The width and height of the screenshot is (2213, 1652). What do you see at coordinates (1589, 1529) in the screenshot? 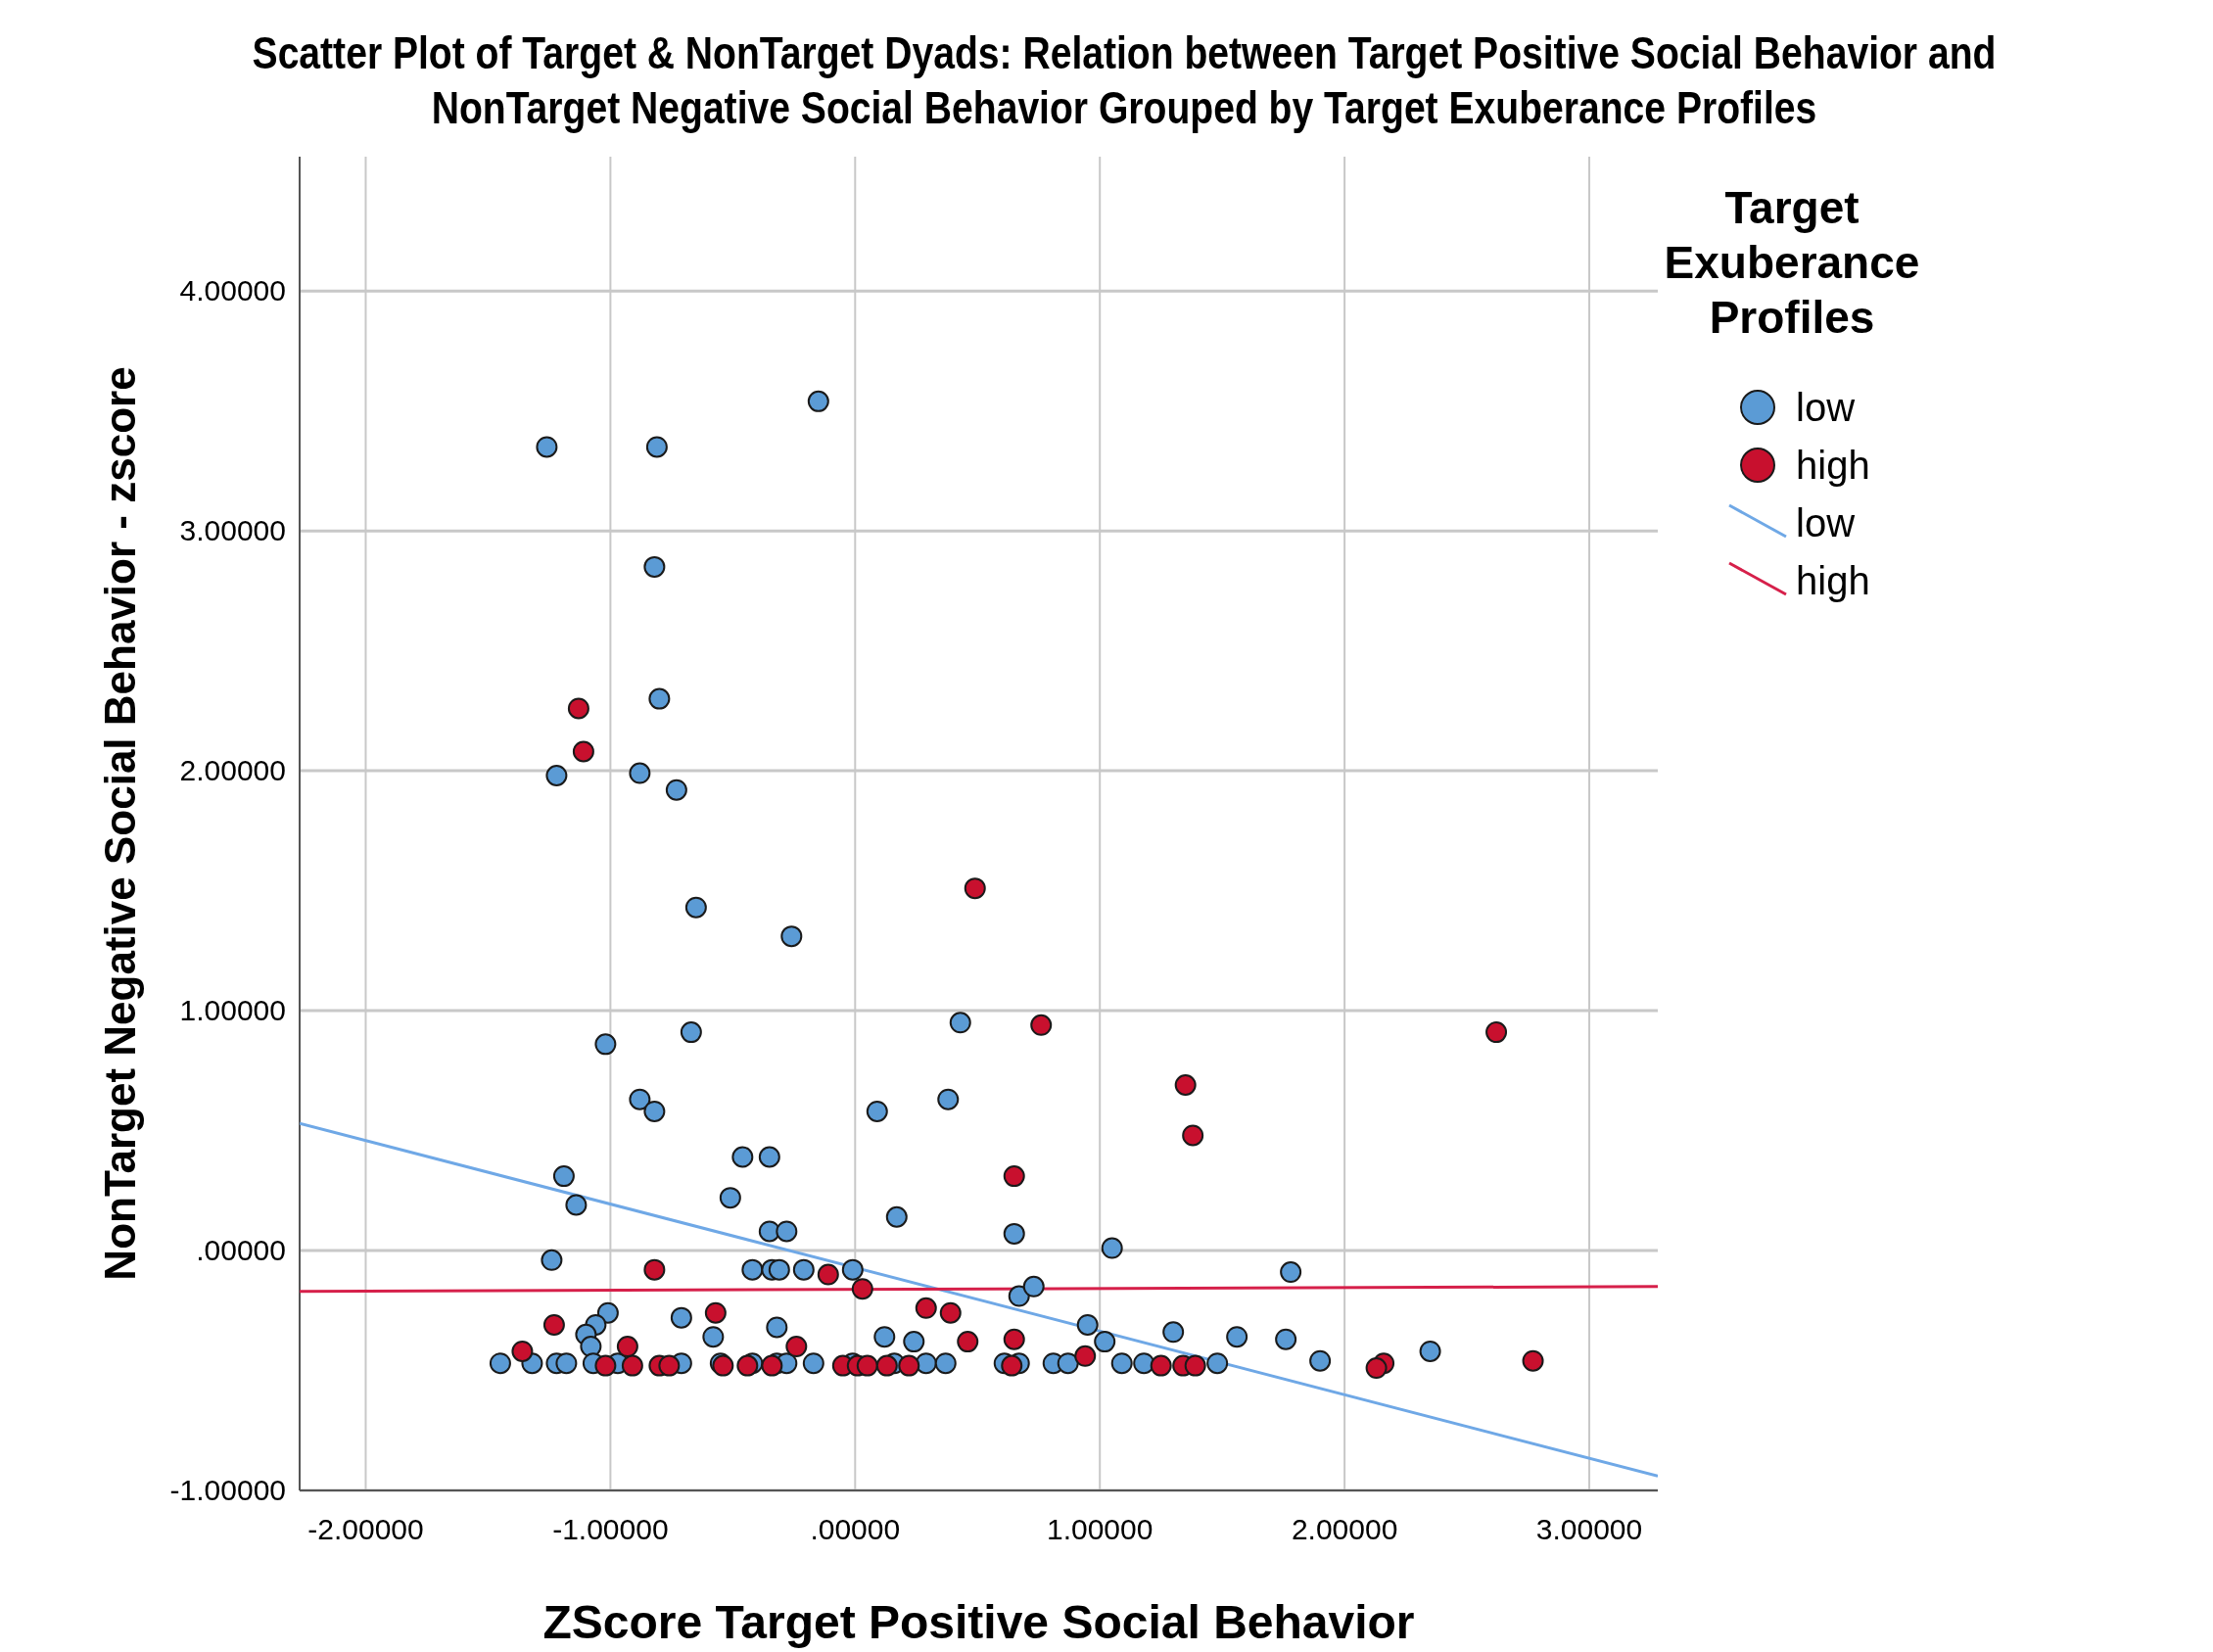
I see `x-tick-label: 3.00000` at bounding box center [1589, 1529].